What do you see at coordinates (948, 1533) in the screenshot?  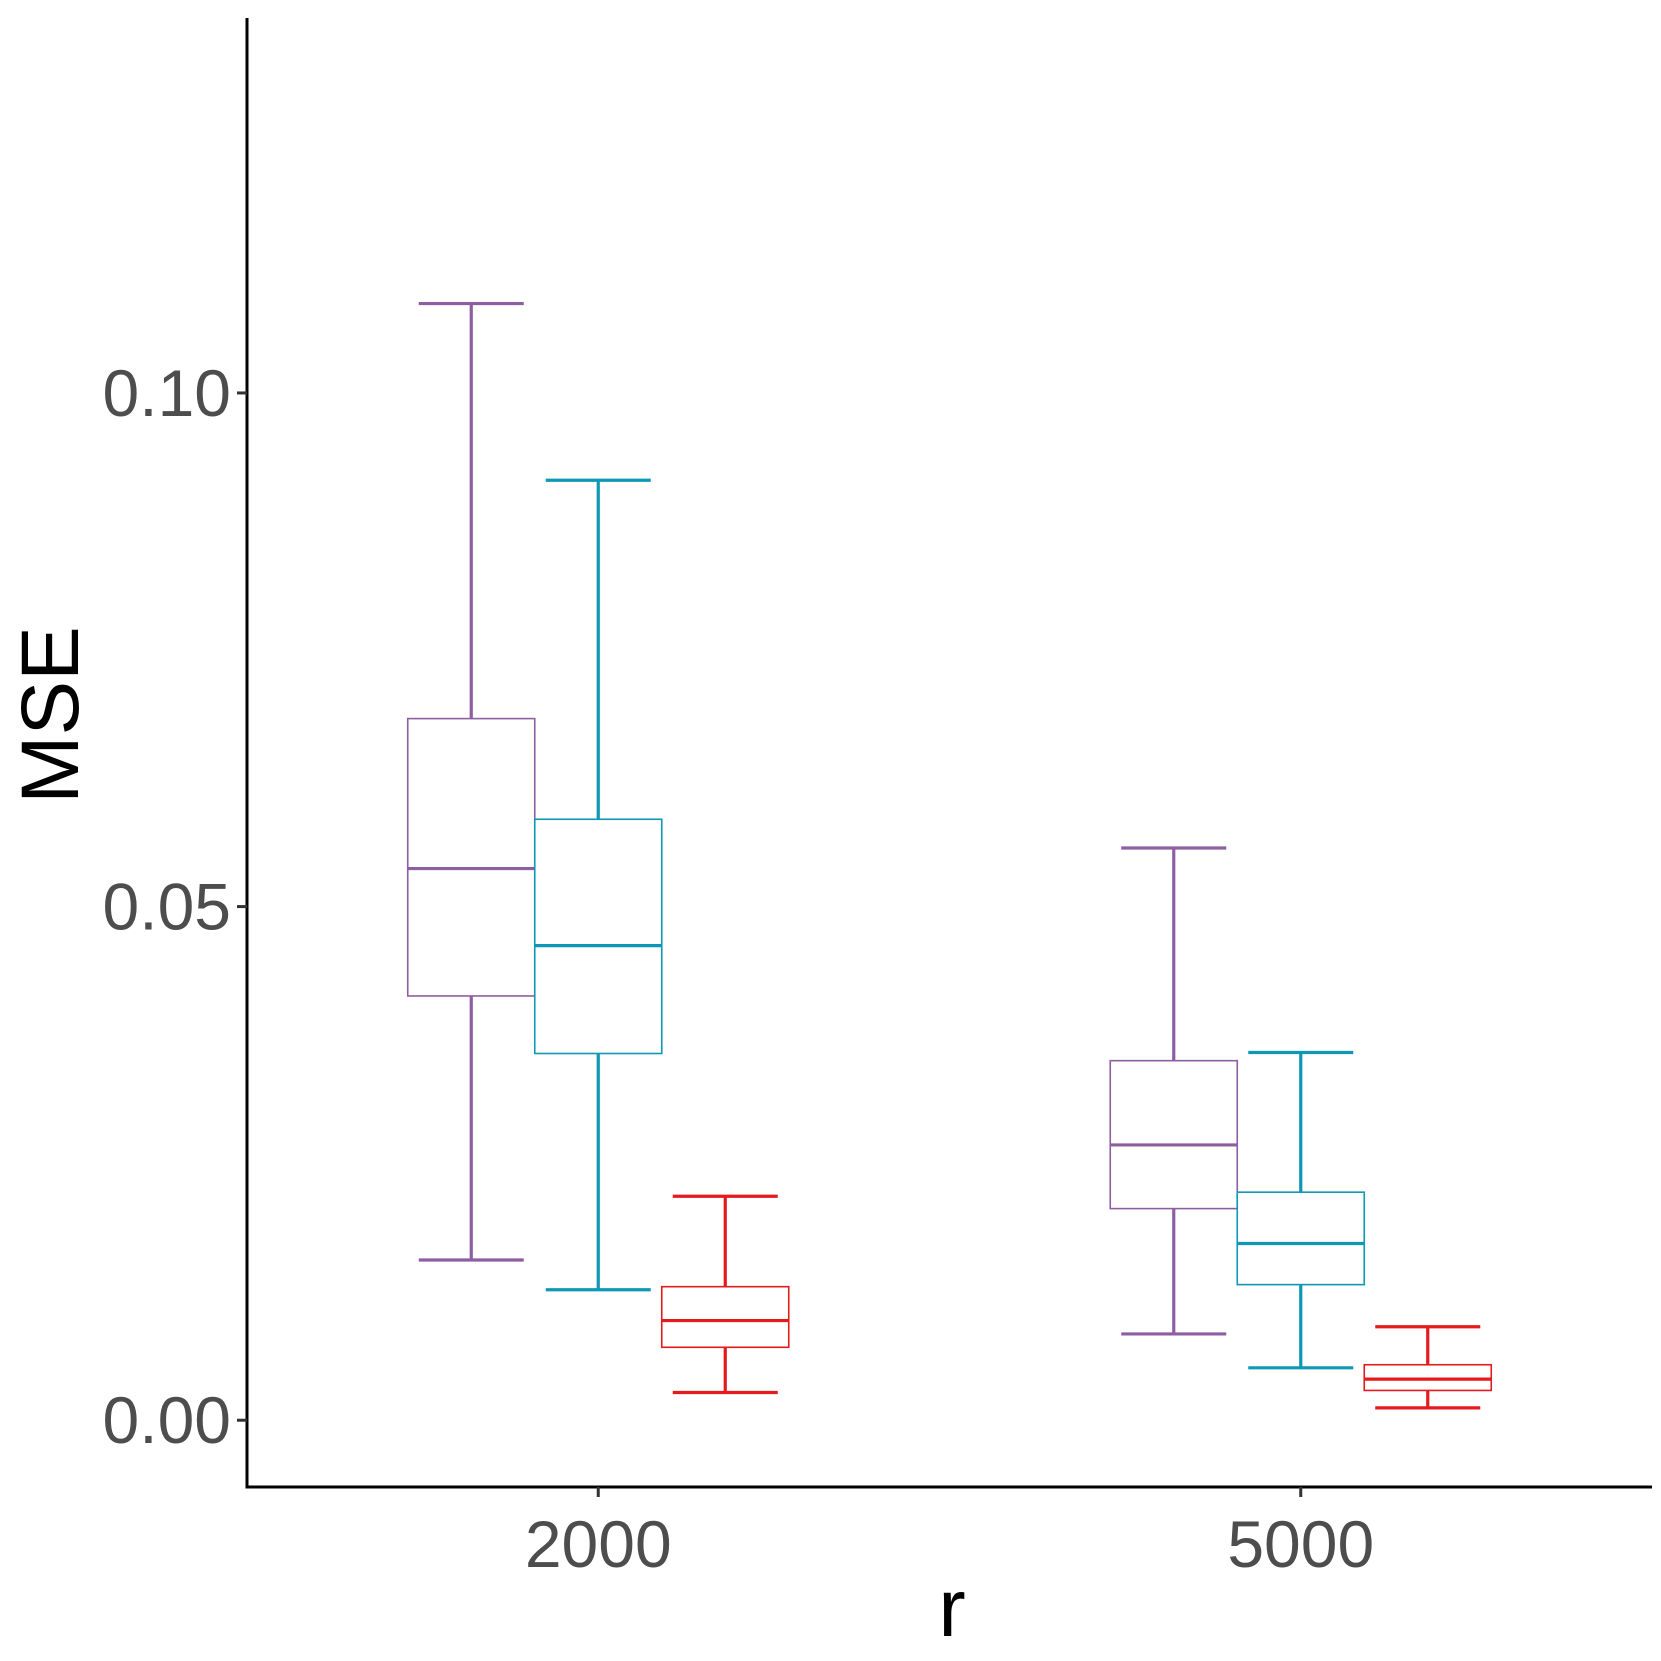 I see `x-axis: 2000 5000` at bounding box center [948, 1533].